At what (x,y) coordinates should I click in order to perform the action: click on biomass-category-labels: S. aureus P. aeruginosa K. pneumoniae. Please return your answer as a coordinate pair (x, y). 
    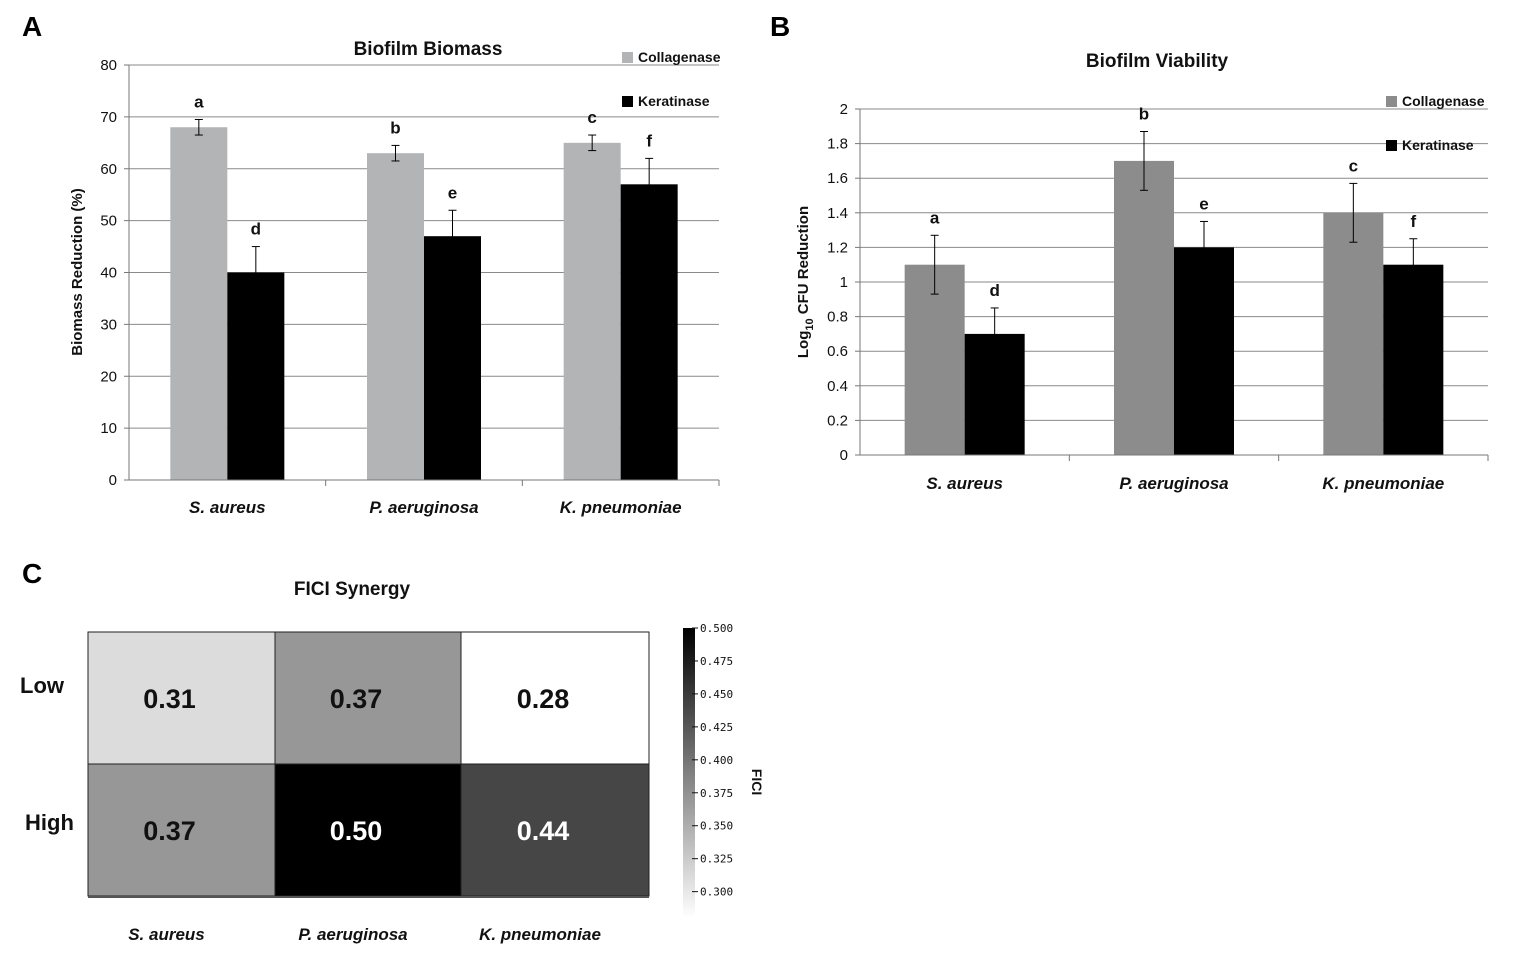
    Looking at the image, I should click on (435, 507).